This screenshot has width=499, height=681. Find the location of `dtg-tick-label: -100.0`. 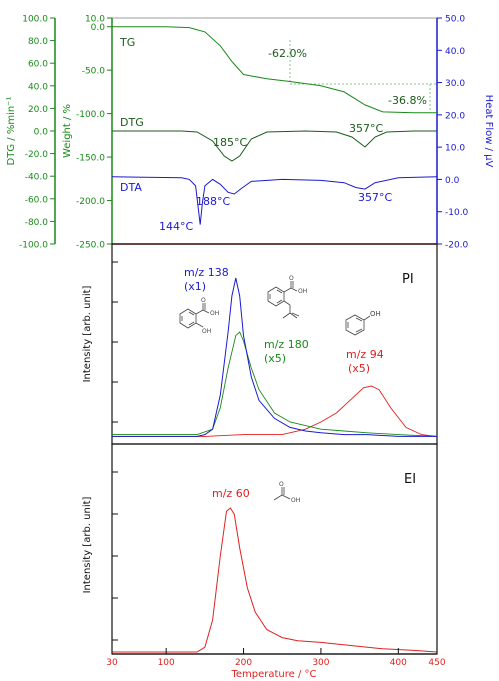

dtg-tick-label: -100.0 is located at coordinates (33, 246).